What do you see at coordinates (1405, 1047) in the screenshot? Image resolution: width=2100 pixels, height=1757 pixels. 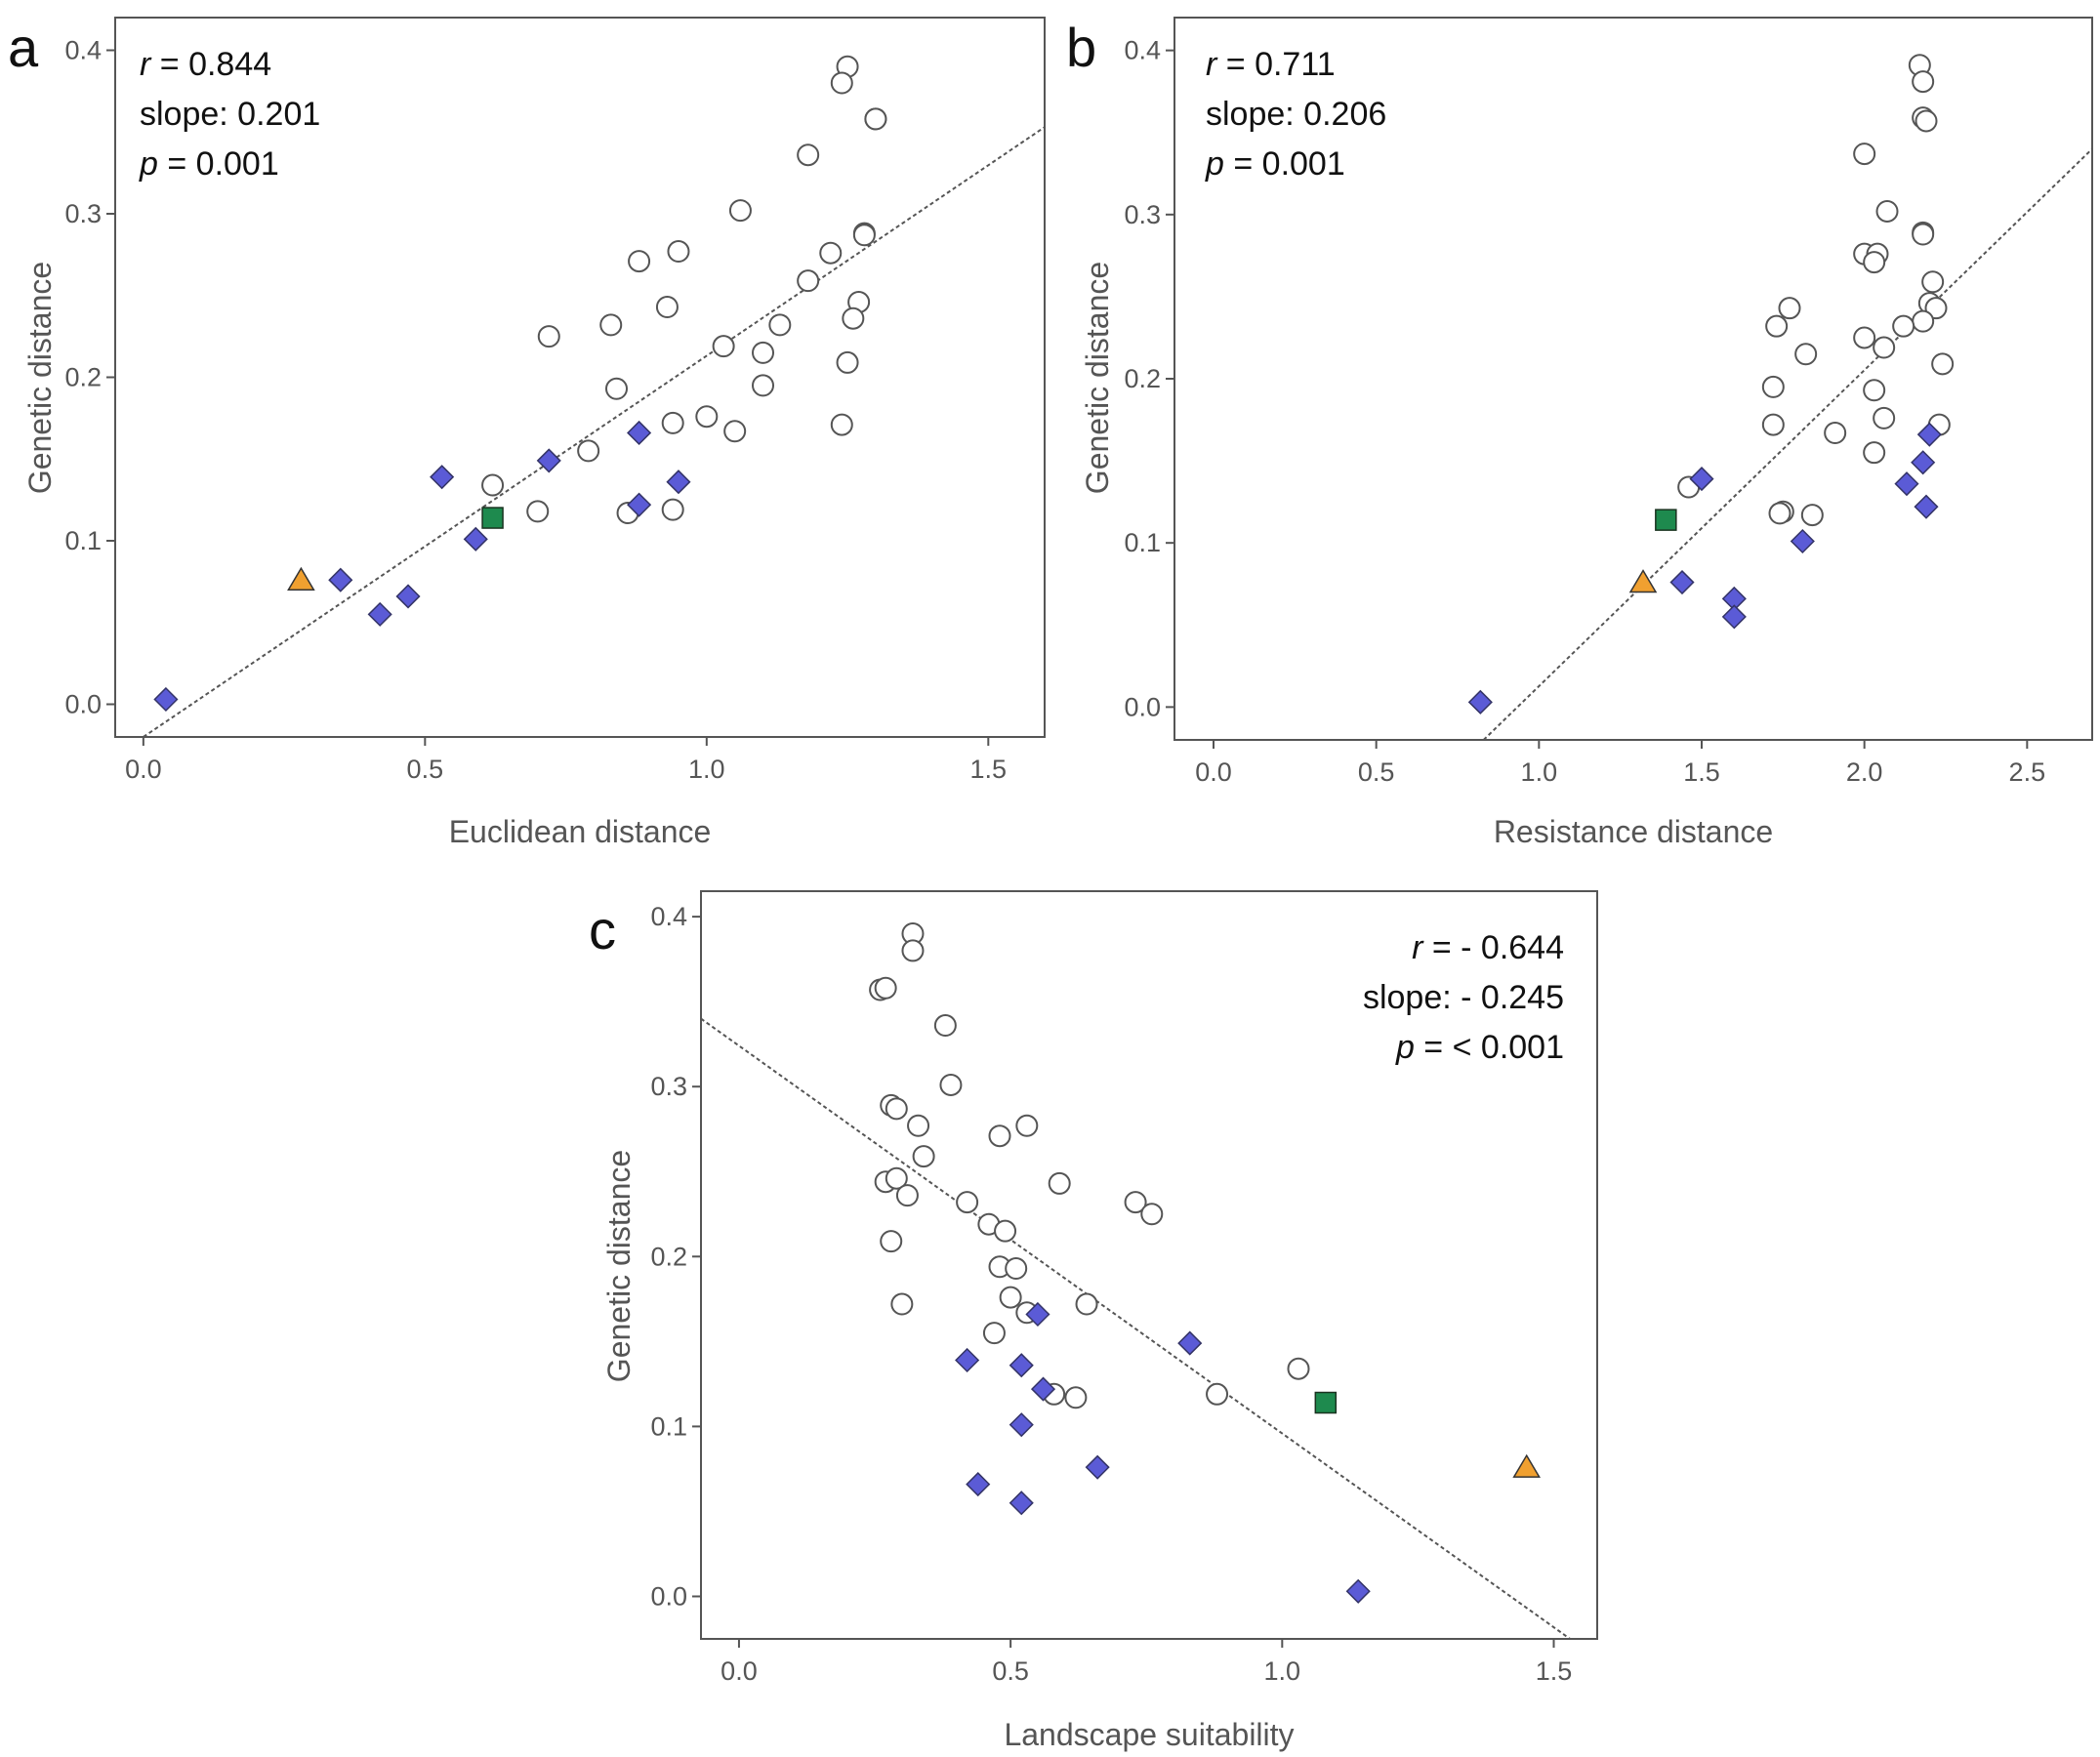 I see `stat-p-symbol-c: p` at bounding box center [1405, 1047].